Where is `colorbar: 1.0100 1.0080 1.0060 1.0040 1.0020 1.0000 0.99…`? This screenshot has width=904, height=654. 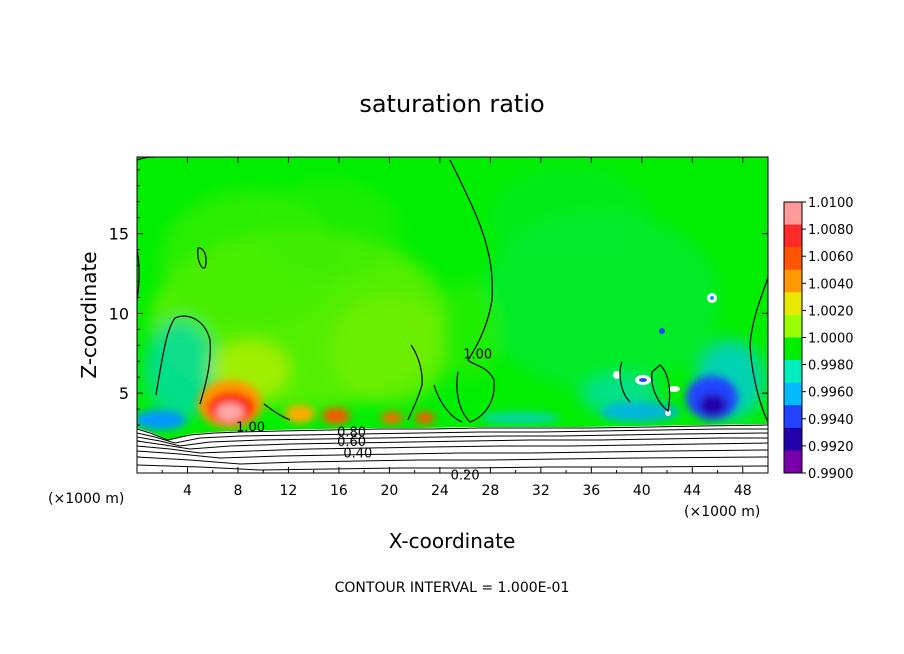
colorbar: 1.0100 1.0080 1.0060 1.0040 1.0020 1.0000 0.99… is located at coordinates (818, 339).